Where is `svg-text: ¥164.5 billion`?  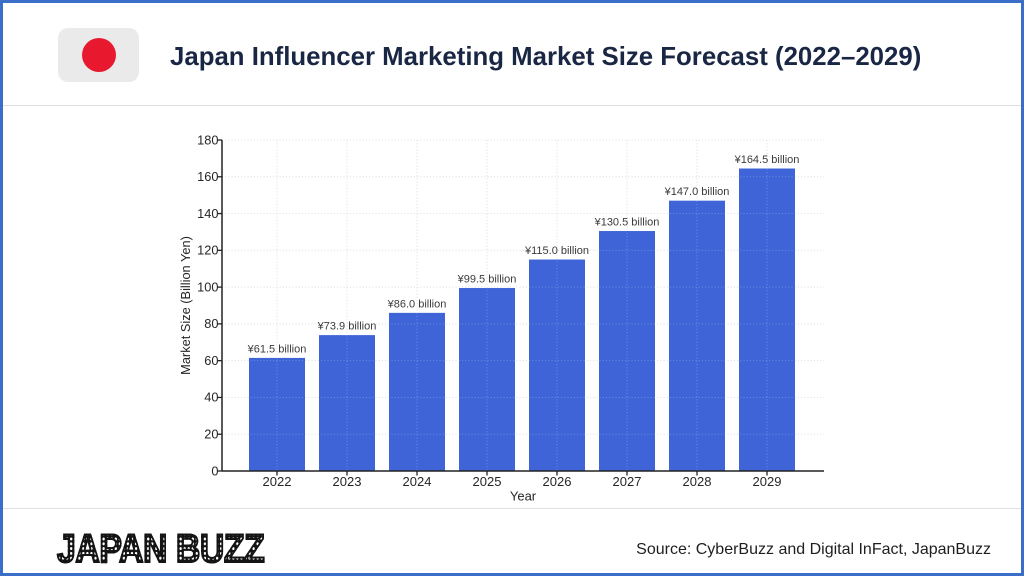
svg-text: ¥164.5 billion is located at coordinates (767, 160).